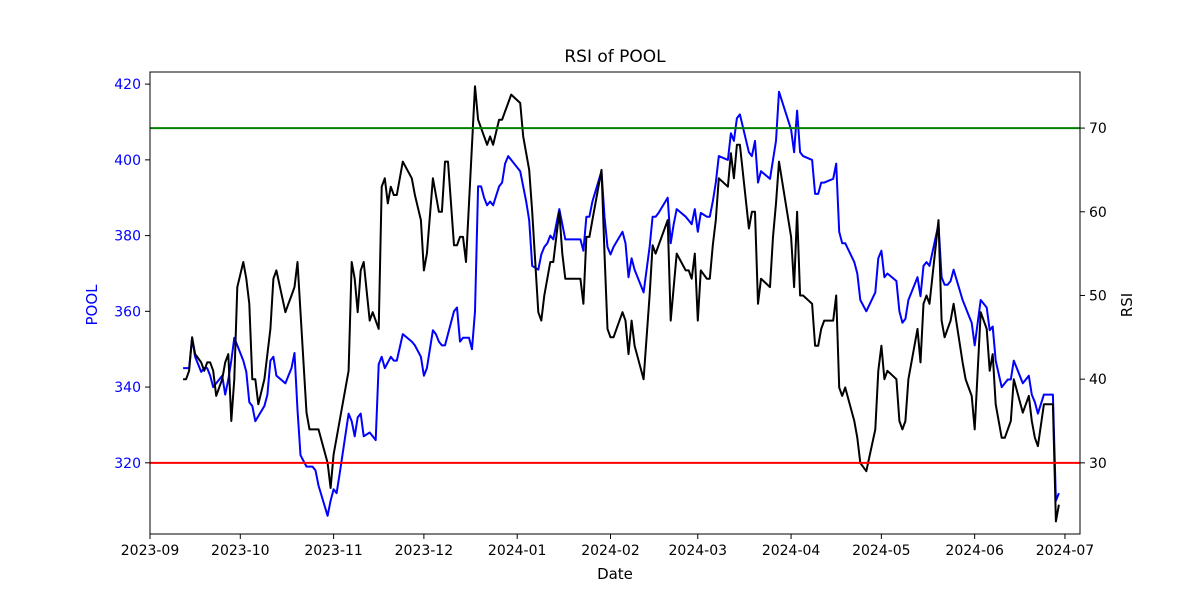 The width and height of the screenshot is (1200, 604). Describe the element at coordinates (1065, 551) in the screenshot. I see `x-tick-label: 2024-07` at that location.